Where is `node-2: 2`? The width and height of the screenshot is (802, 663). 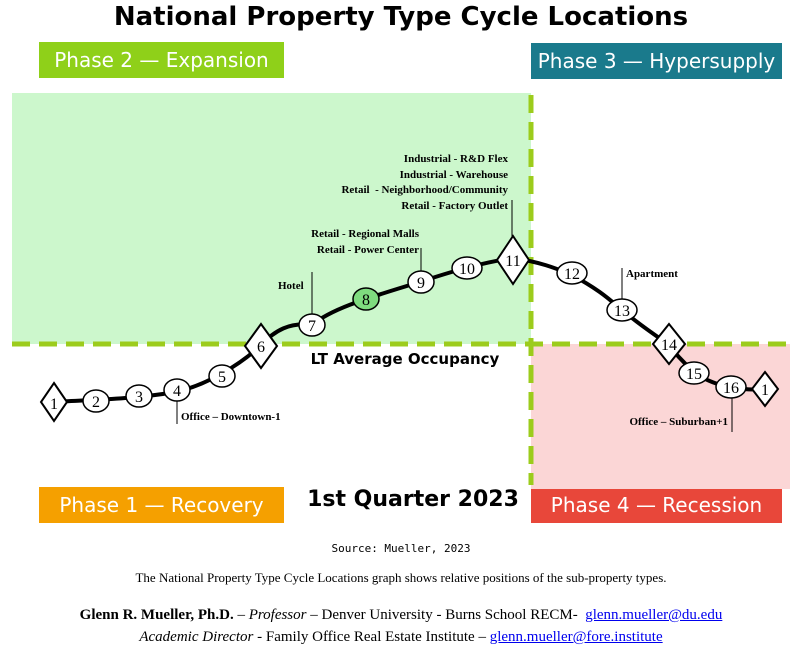 node-2: 2 is located at coordinates (96, 401).